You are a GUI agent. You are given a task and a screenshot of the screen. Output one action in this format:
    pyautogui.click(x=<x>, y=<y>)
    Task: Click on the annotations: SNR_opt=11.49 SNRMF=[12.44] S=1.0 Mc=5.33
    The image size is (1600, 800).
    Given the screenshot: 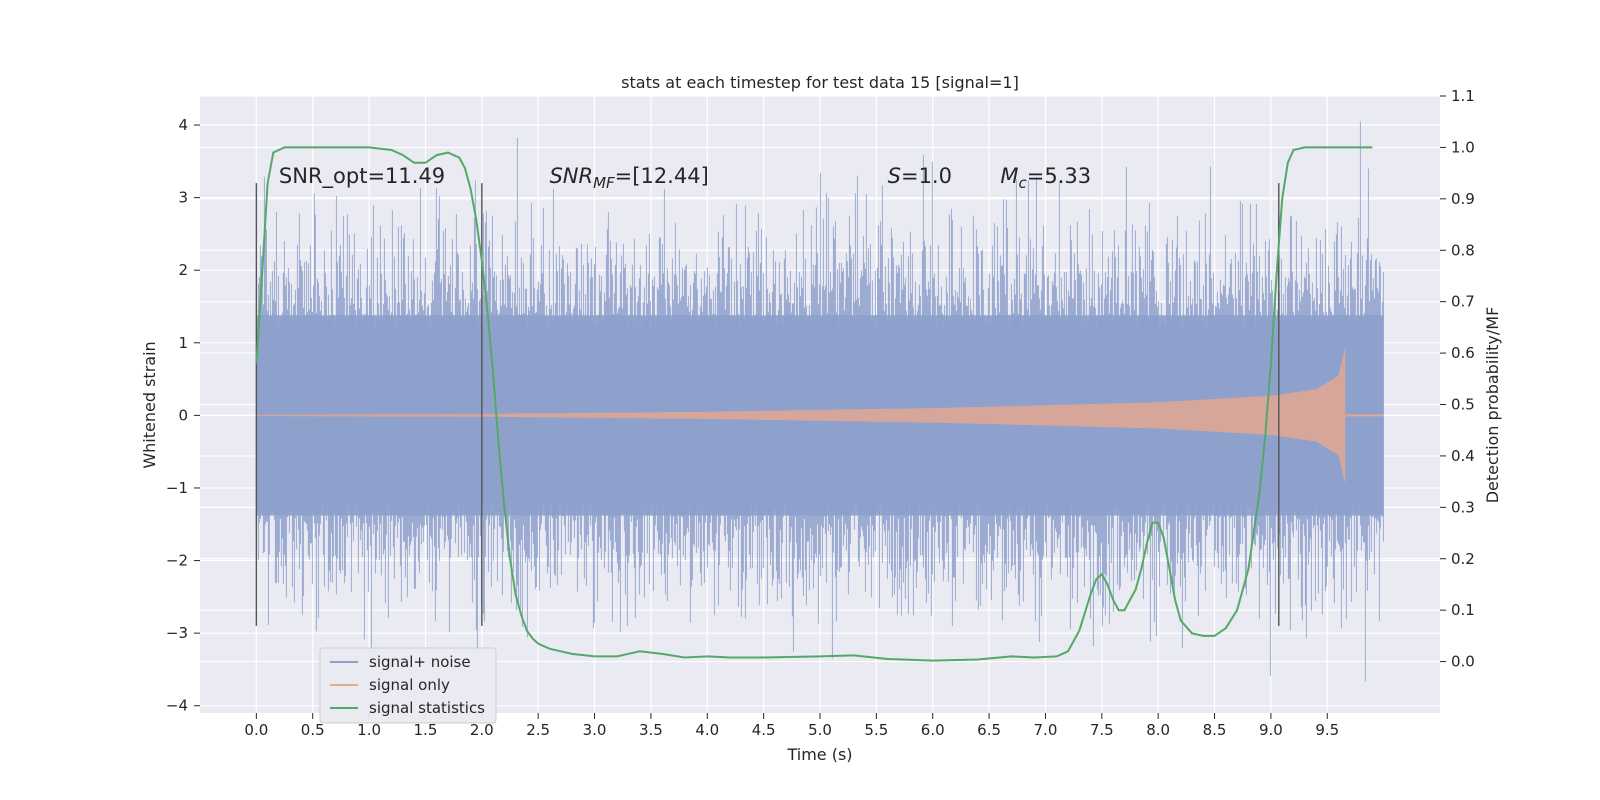 What is the action you would take?
    pyautogui.click(x=685, y=178)
    